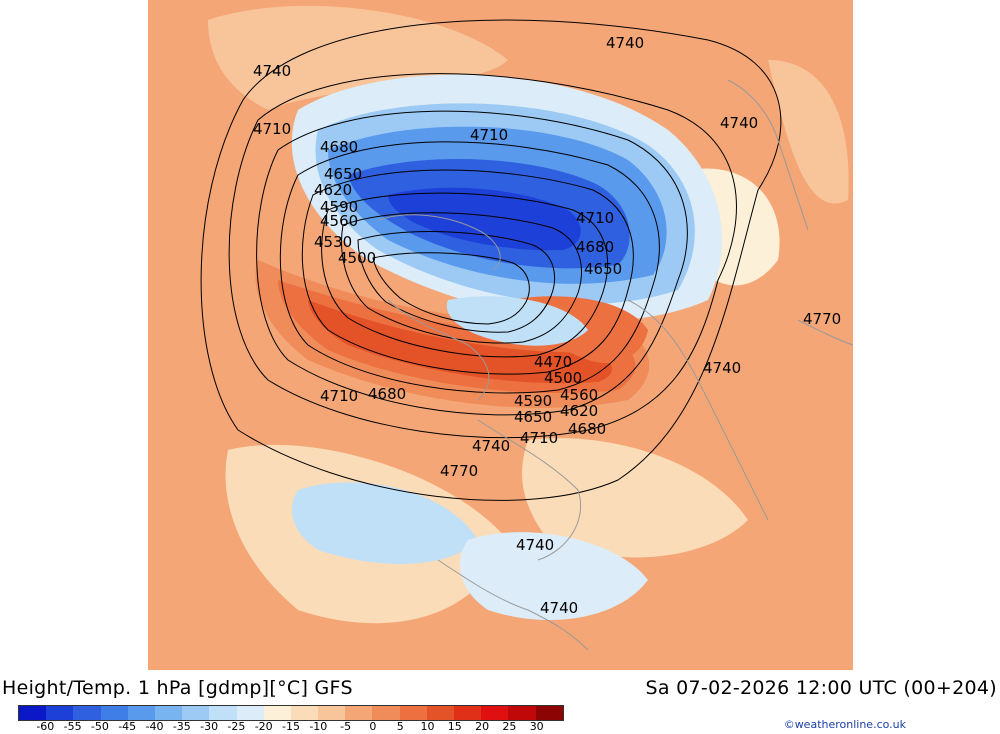  I want to click on legend-label: -40, so click(154, 726).